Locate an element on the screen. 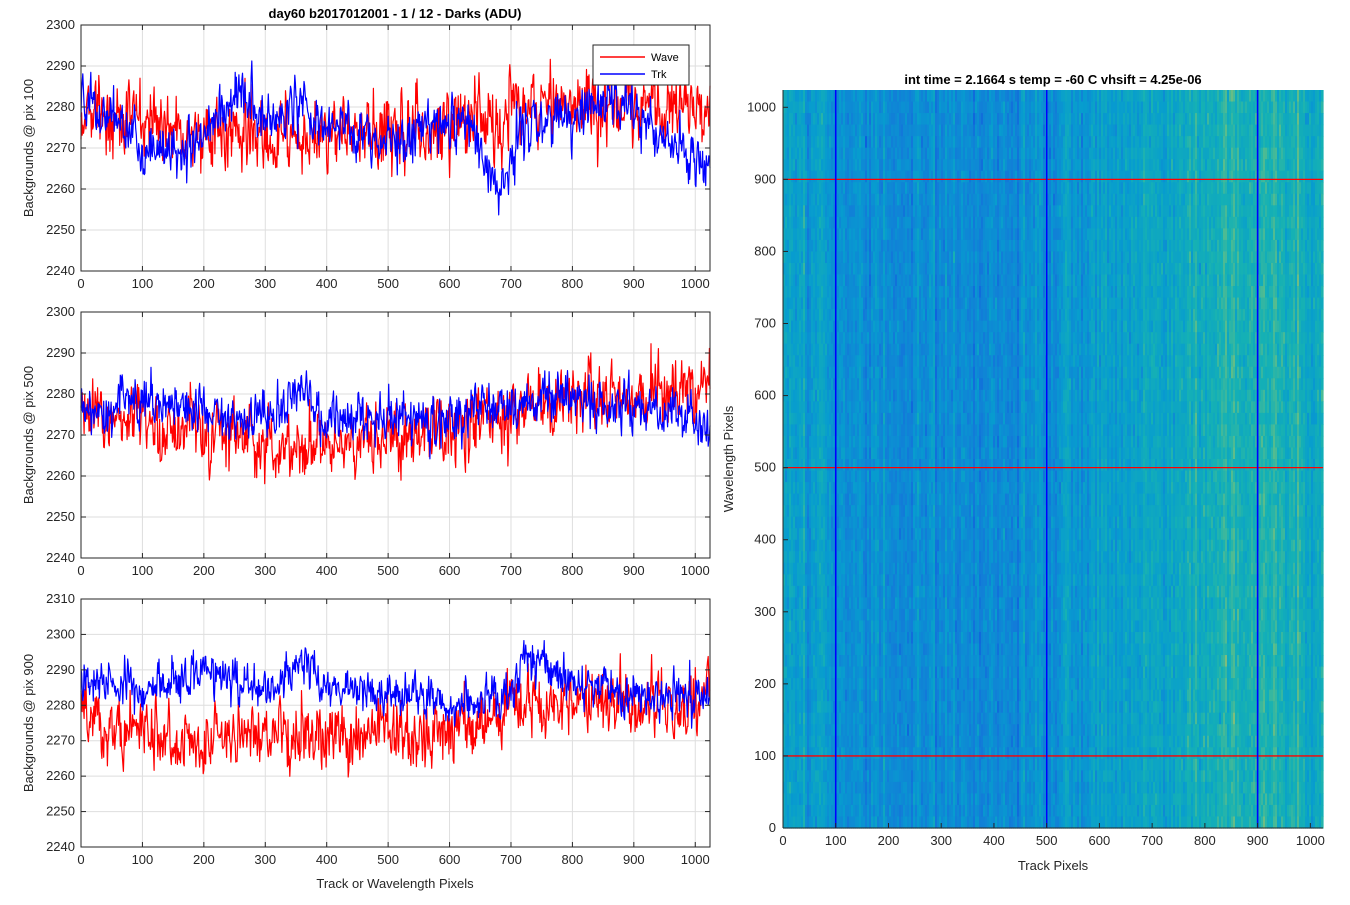  x-axis-label: Track or Wavelength Pixels is located at coordinates (395, 883).